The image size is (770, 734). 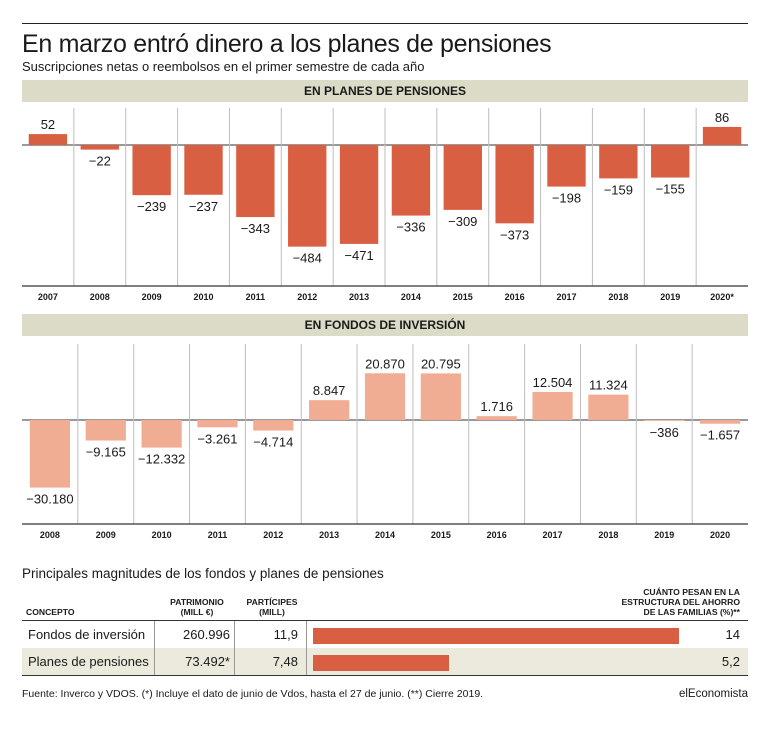 What do you see at coordinates (691, 592) in the screenshot?
I see `header-peso-line1: CUÁNTO PESAN EN LA` at bounding box center [691, 592].